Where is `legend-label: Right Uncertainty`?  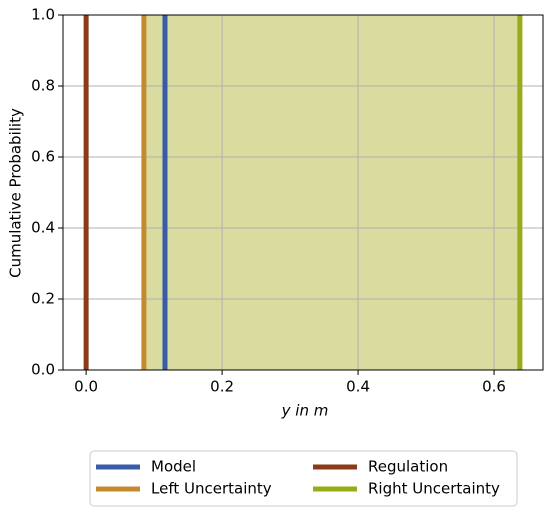 legend-label: Right Uncertainty is located at coordinates (434, 489).